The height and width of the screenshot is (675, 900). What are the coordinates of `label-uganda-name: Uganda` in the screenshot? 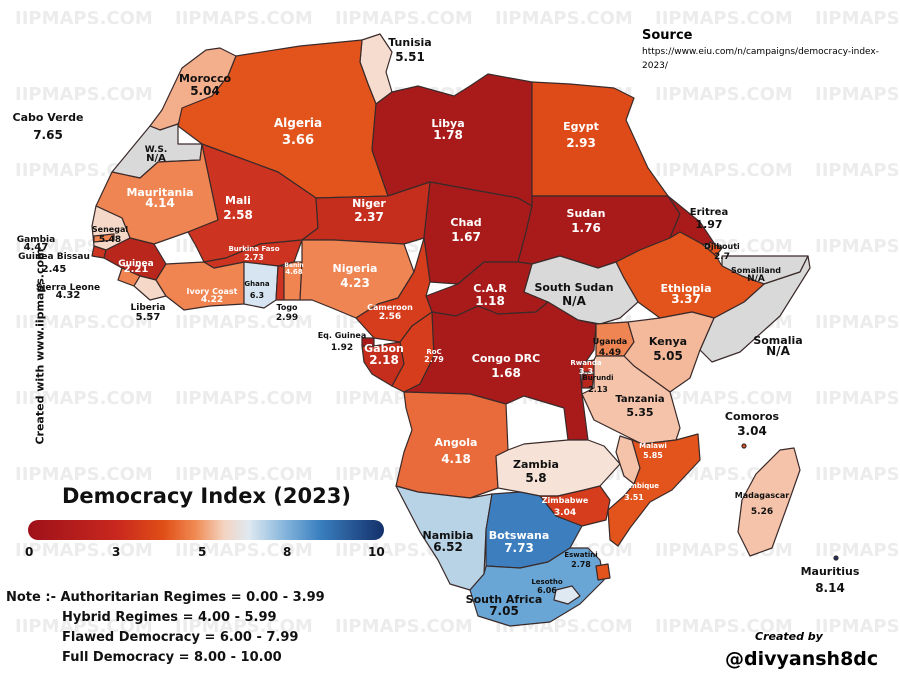 It's located at (610, 341).